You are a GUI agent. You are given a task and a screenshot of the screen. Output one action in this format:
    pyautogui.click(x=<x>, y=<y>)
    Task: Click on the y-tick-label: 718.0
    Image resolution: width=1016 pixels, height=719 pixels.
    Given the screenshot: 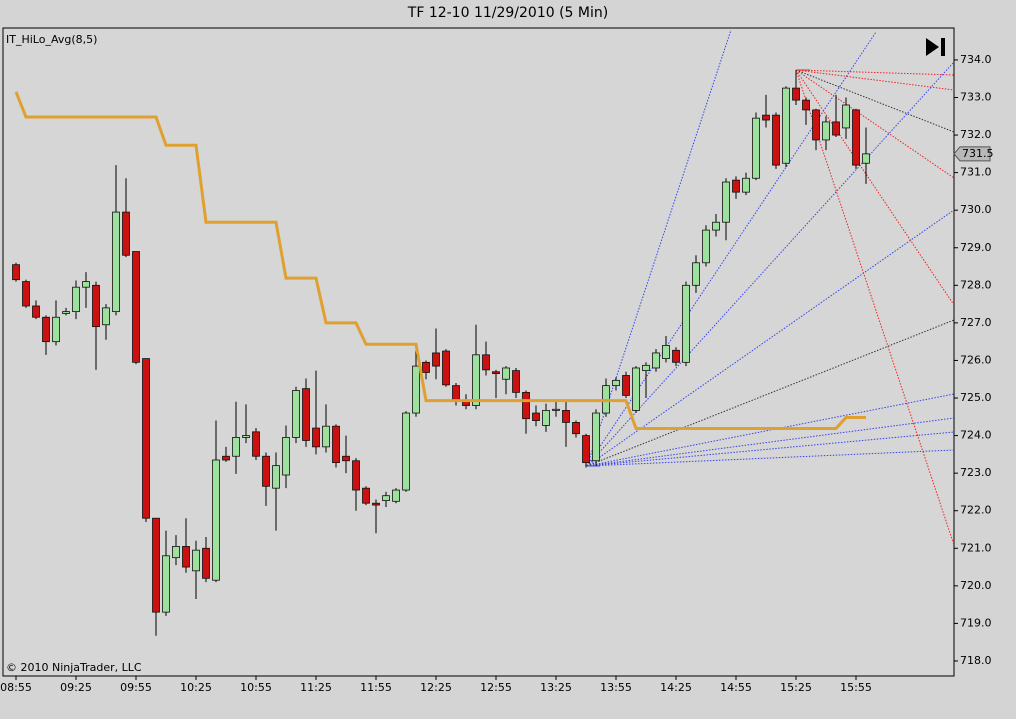 What is the action you would take?
    pyautogui.click(x=976, y=660)
    